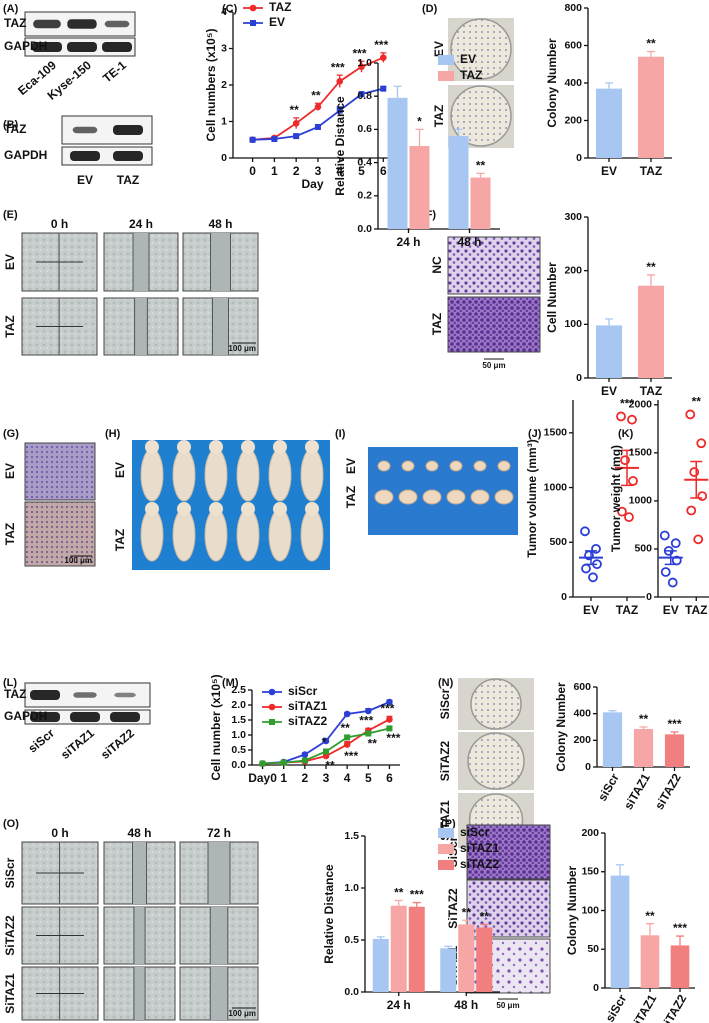 This screenshot has height=1023, width=709. What do you see at coordinates (305, 778) in the screenshot?
I see `x-tick-label: 2` at bounding box center [305, 778].